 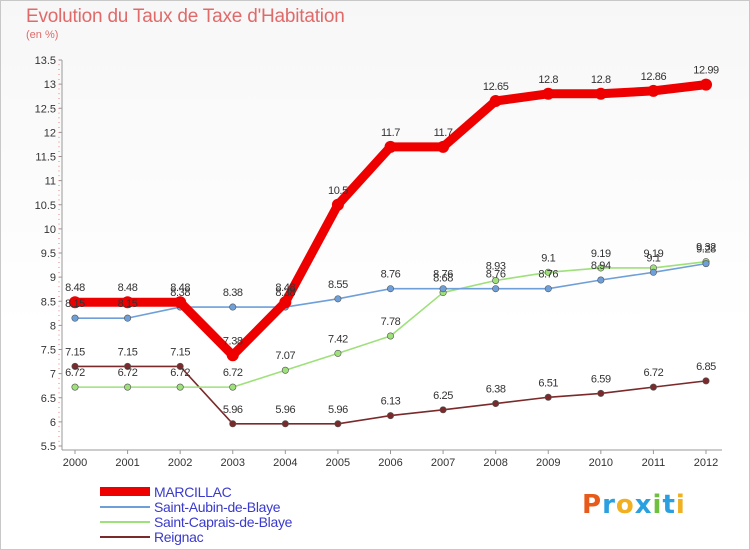 I want to click on legend-item-saint-aubin: Saint-Aubin-de-Blaye, so click(x=196, y=507).